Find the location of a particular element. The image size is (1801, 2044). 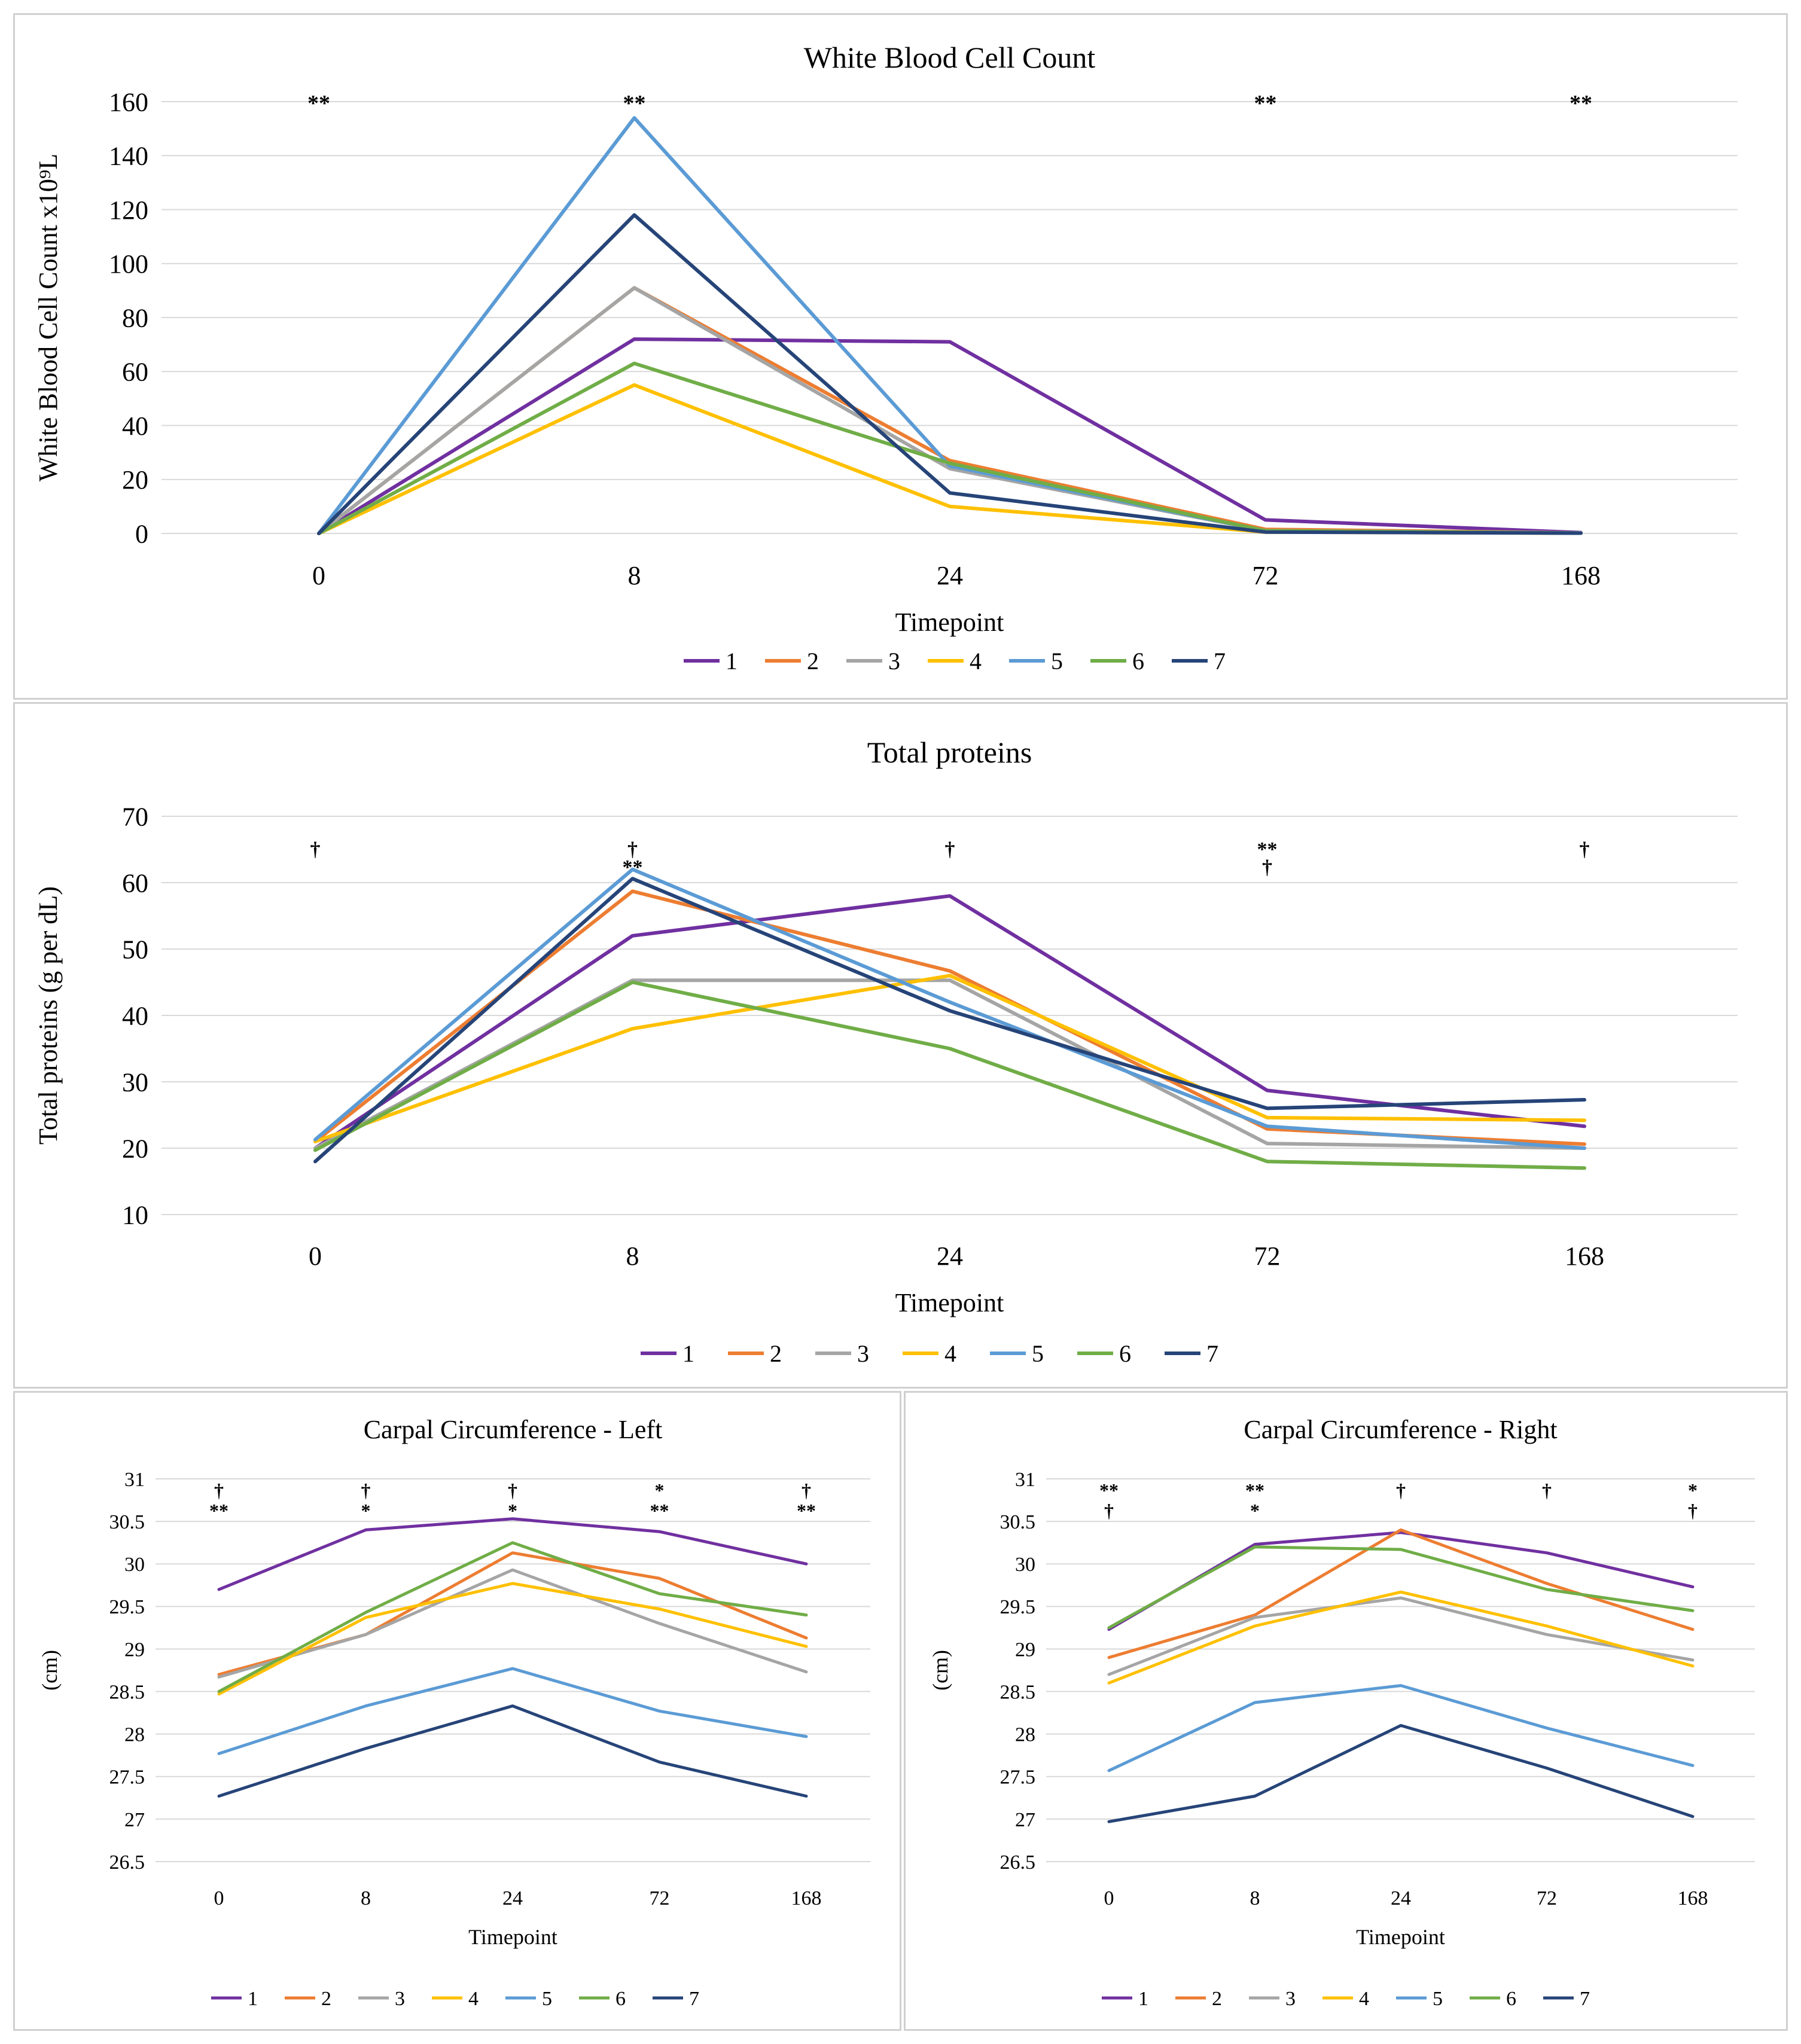

chart-title: Total proteins is located at coordinates (949, 753).